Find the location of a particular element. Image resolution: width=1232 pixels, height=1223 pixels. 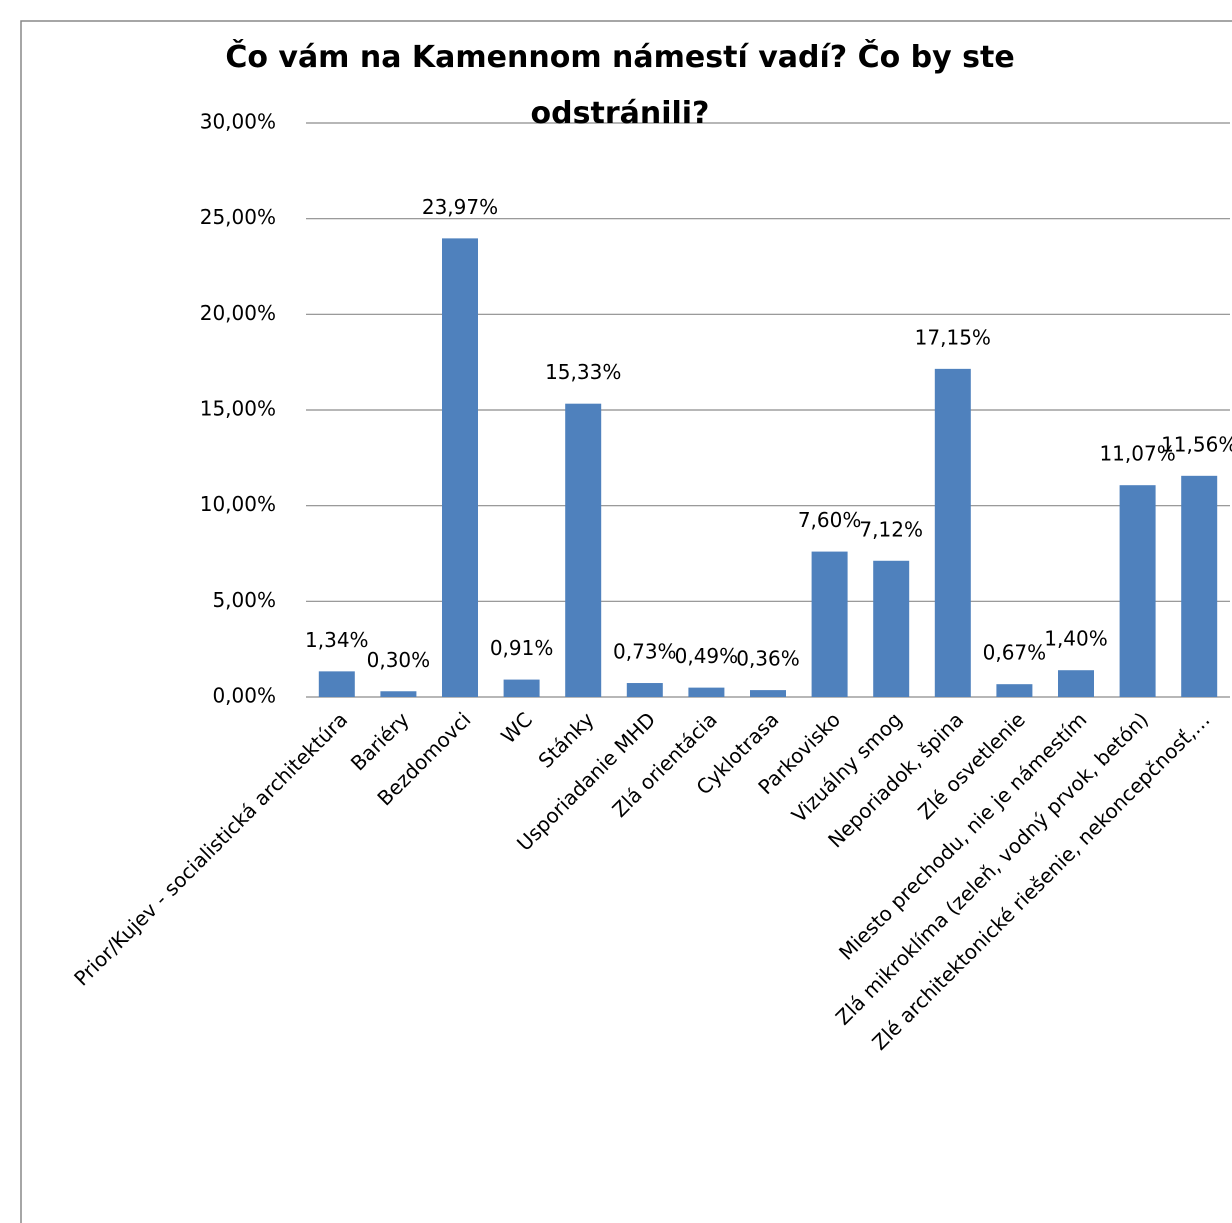

data-label: 0,73% is located at coordinates (645, 652).